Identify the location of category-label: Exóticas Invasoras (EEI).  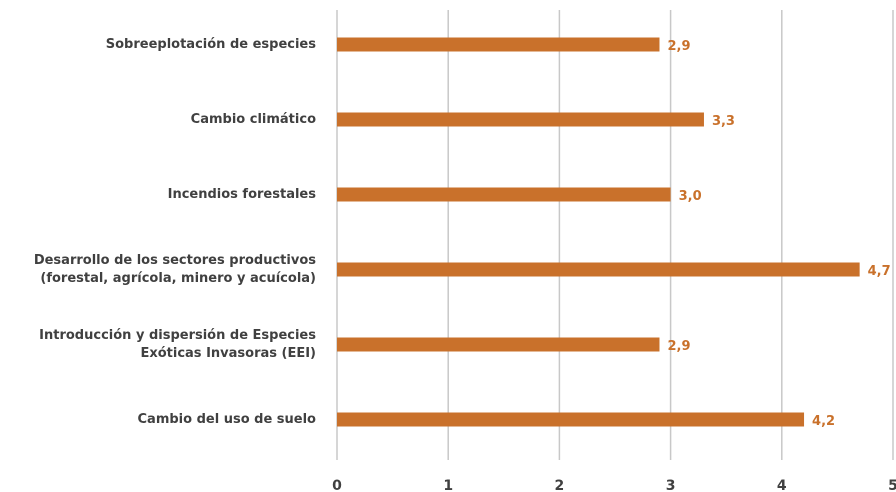
(228, 353).